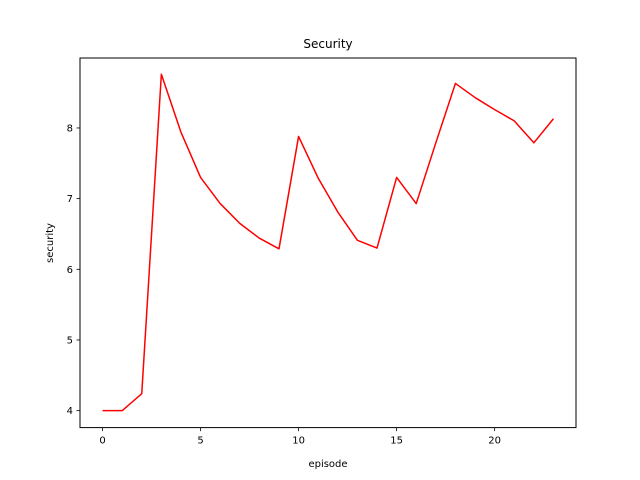 The width and height of the screenshot is (640, 480). What do you see at coordinates (494, 441) in the screenshot?
I see `x-tick-label: 20` at bounding box center [494, 441].